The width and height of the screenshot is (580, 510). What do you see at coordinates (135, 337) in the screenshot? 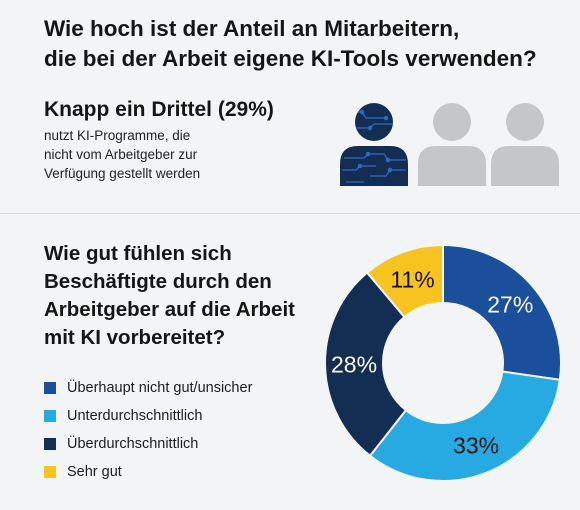
I see `question-2-line: mit KI vorbereitet?` at bounding box center [135, 337].